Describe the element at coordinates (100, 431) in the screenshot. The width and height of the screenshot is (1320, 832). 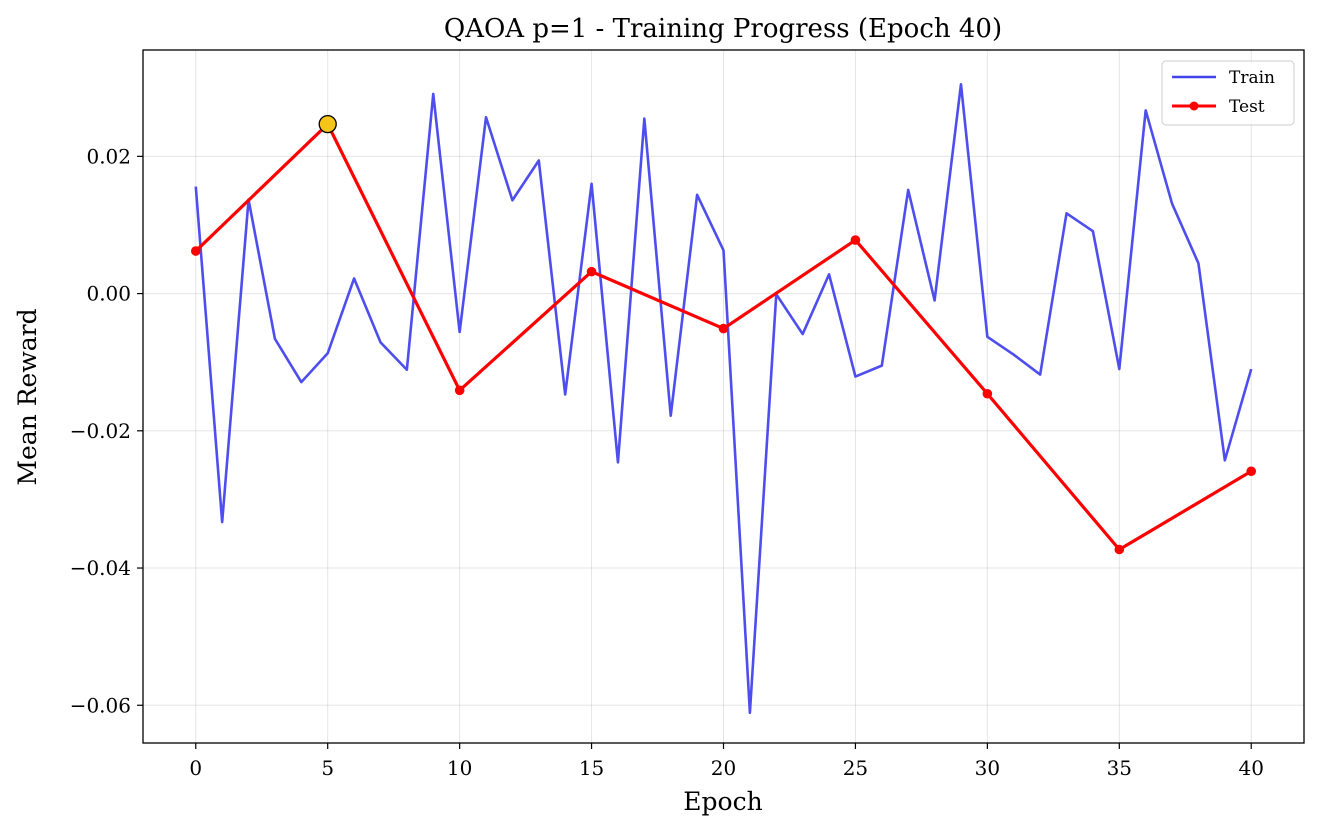
I see `y-tick-label: −0.02` at that location.